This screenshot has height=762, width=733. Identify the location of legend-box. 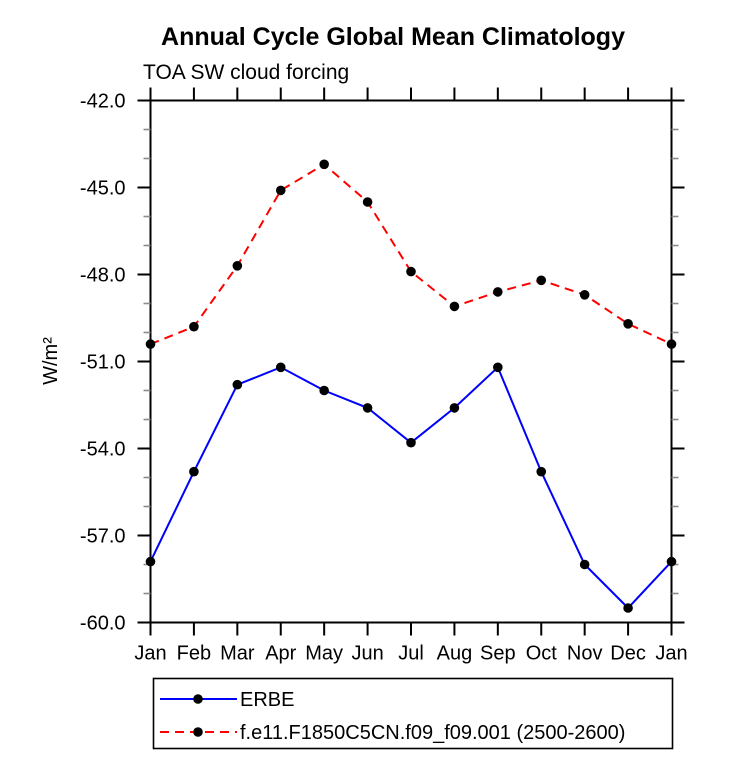
(413, 713).